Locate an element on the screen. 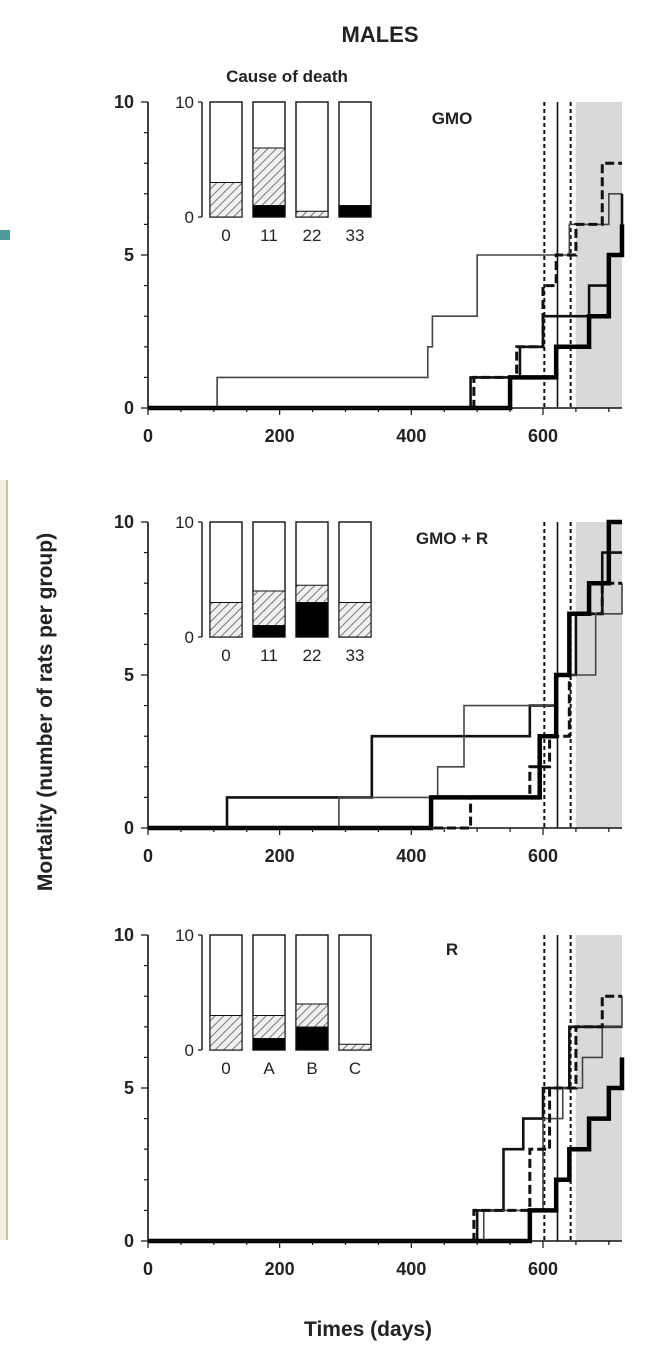 The height and width of the screenshot is (1355, 653). left-accent-bar-bottom is located at coordinates (4, 860).